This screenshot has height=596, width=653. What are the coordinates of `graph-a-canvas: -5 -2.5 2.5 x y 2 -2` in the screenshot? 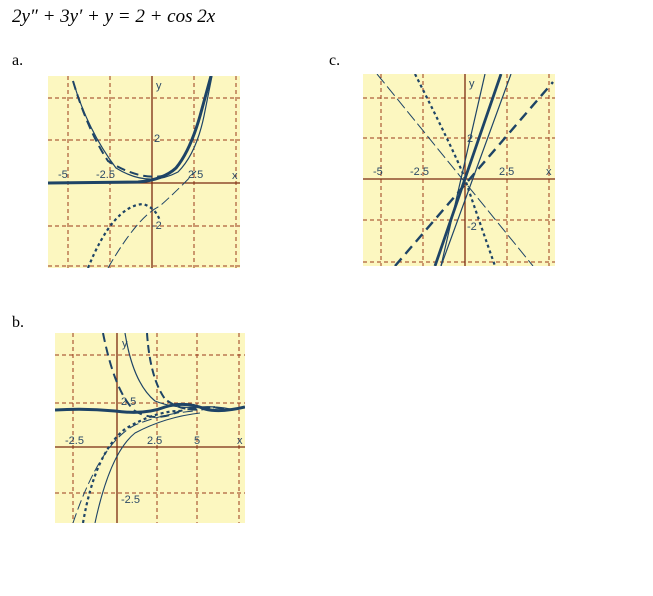 It's located at (144, 172).